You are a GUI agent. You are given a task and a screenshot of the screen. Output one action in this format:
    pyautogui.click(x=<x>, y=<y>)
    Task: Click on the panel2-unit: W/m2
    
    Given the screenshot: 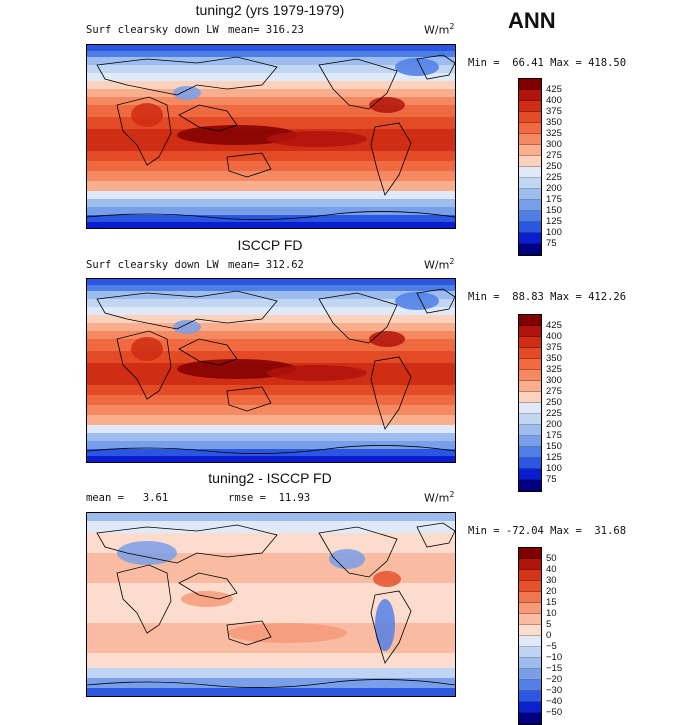 What is the action you would take?
    pyautogui.click(x=439, y=264)
    